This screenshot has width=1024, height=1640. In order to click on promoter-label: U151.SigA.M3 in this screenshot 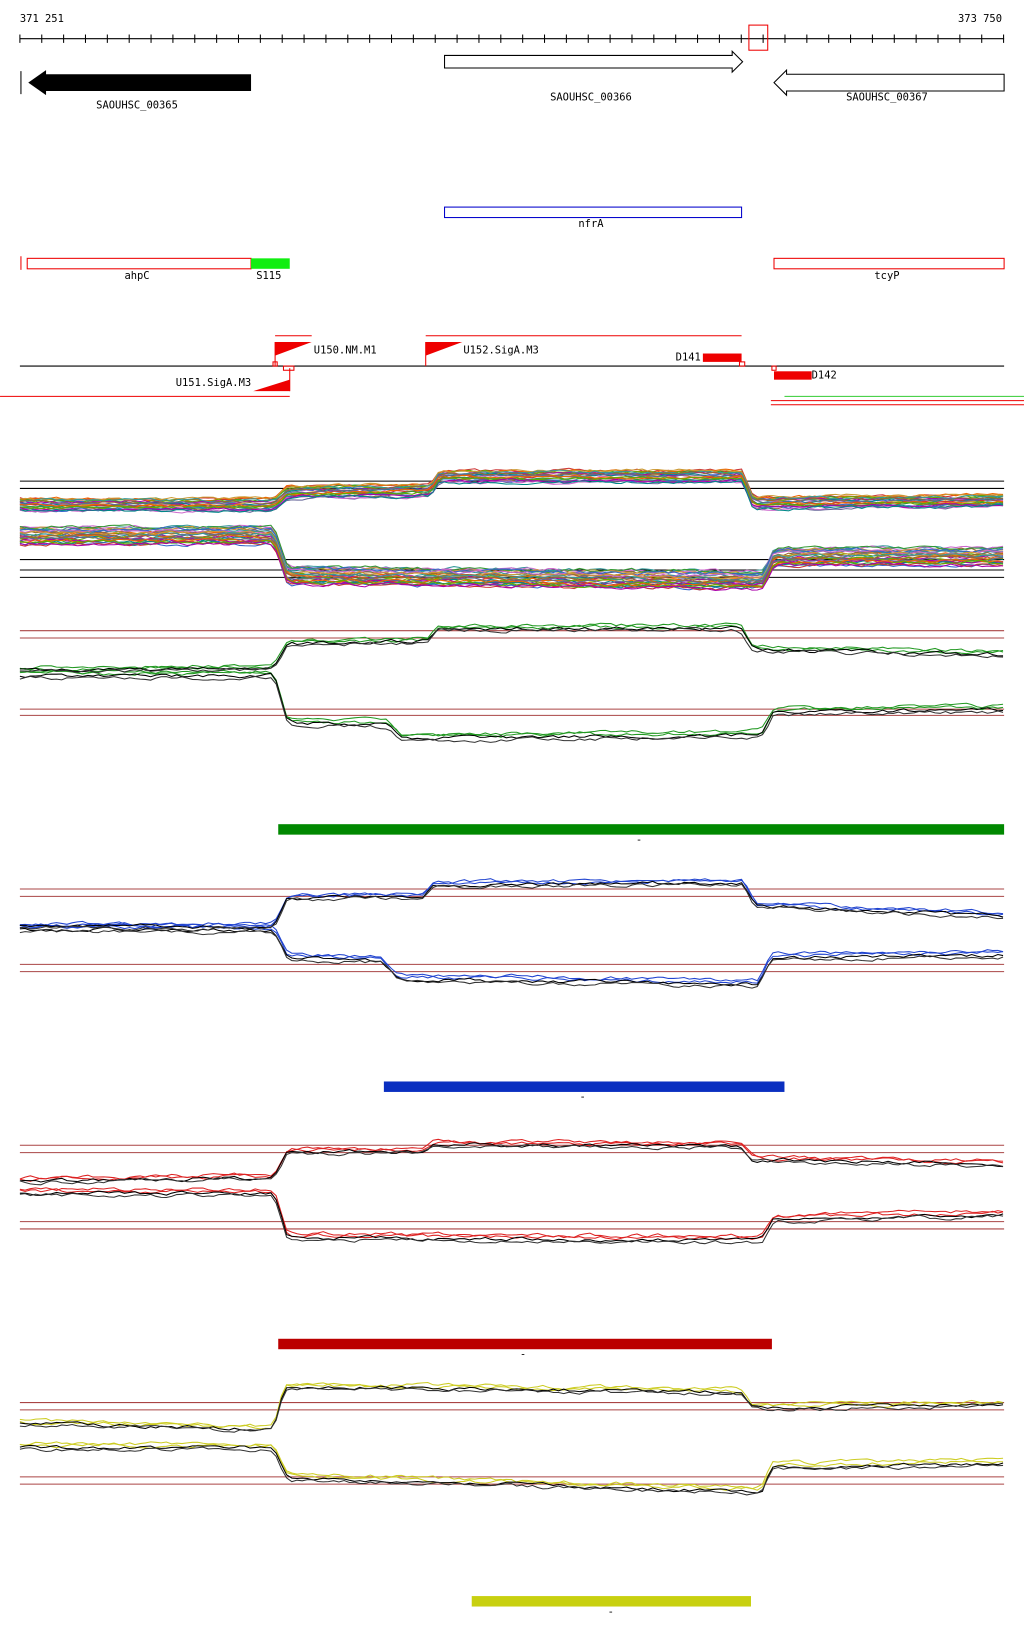, I will do `click(213, 383)`.